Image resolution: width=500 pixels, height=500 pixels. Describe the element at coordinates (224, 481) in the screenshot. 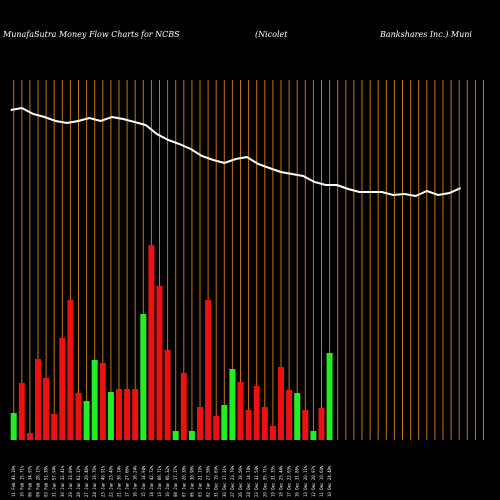

I see `x-tick-label: 30 Dec 17.31%` at that location.